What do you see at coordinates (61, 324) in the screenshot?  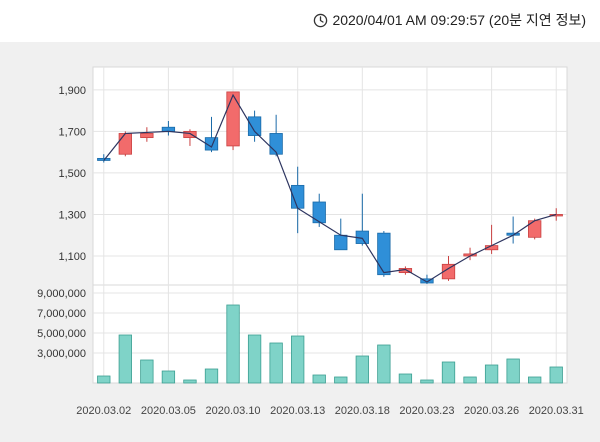 I see `volume-axis: 3,000,000 5,000,000 7,000,000 9,000,000` at bounding box center [61, 324].